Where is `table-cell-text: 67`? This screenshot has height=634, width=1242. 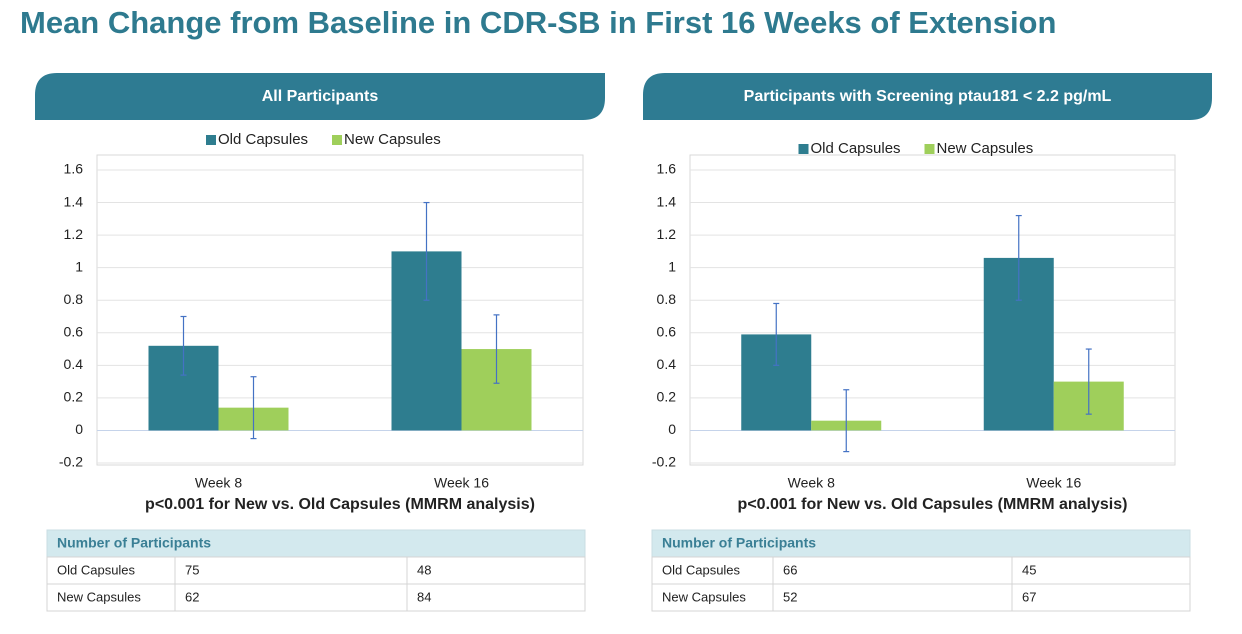 table-cell-text: 67 is located at coordinates (1029, 596).